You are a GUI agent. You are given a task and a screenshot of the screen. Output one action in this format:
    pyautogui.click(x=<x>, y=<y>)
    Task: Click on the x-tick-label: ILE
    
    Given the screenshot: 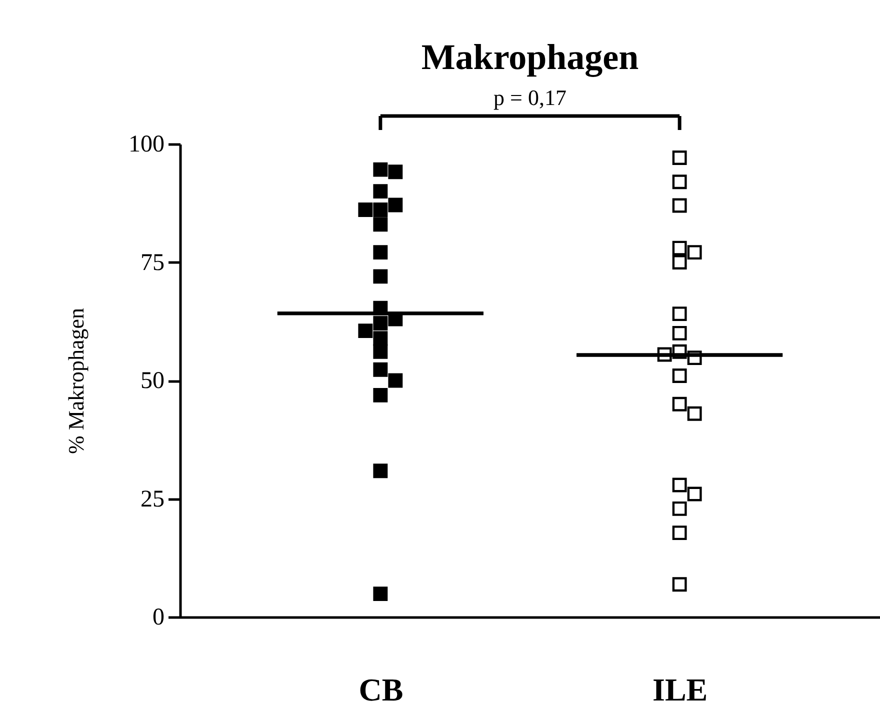 What is the action you would take?
    pyautogui.click(x=680, y=690)
    